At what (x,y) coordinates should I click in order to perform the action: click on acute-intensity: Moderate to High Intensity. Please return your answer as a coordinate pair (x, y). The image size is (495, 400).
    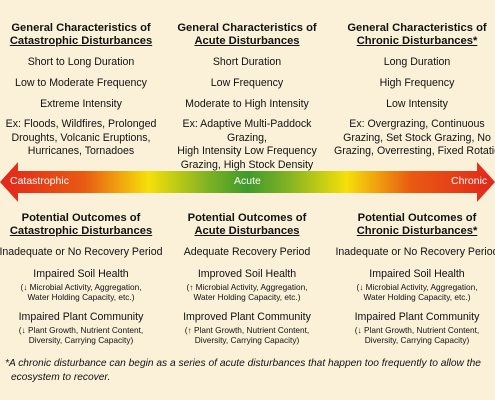
    Looking at the image, I should click on (247, 104).